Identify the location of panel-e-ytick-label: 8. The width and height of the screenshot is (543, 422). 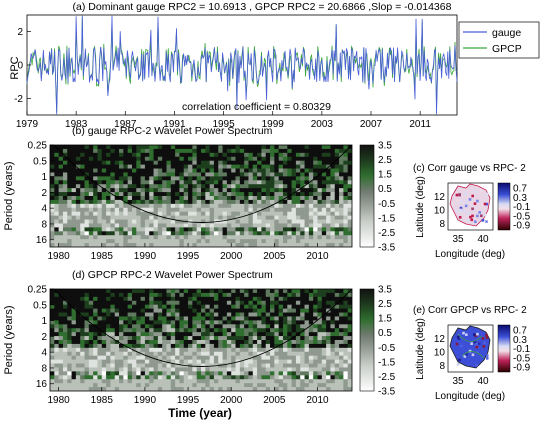
(442, 366).